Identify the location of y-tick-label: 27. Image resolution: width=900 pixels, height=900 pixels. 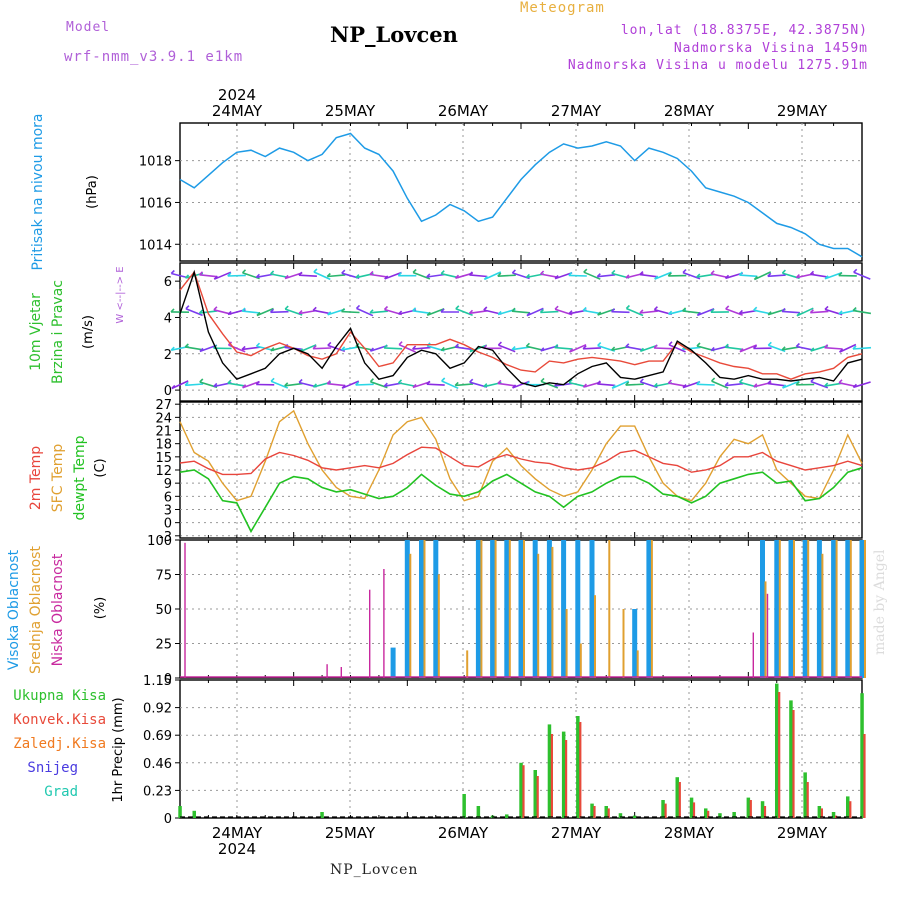
(163, 405).